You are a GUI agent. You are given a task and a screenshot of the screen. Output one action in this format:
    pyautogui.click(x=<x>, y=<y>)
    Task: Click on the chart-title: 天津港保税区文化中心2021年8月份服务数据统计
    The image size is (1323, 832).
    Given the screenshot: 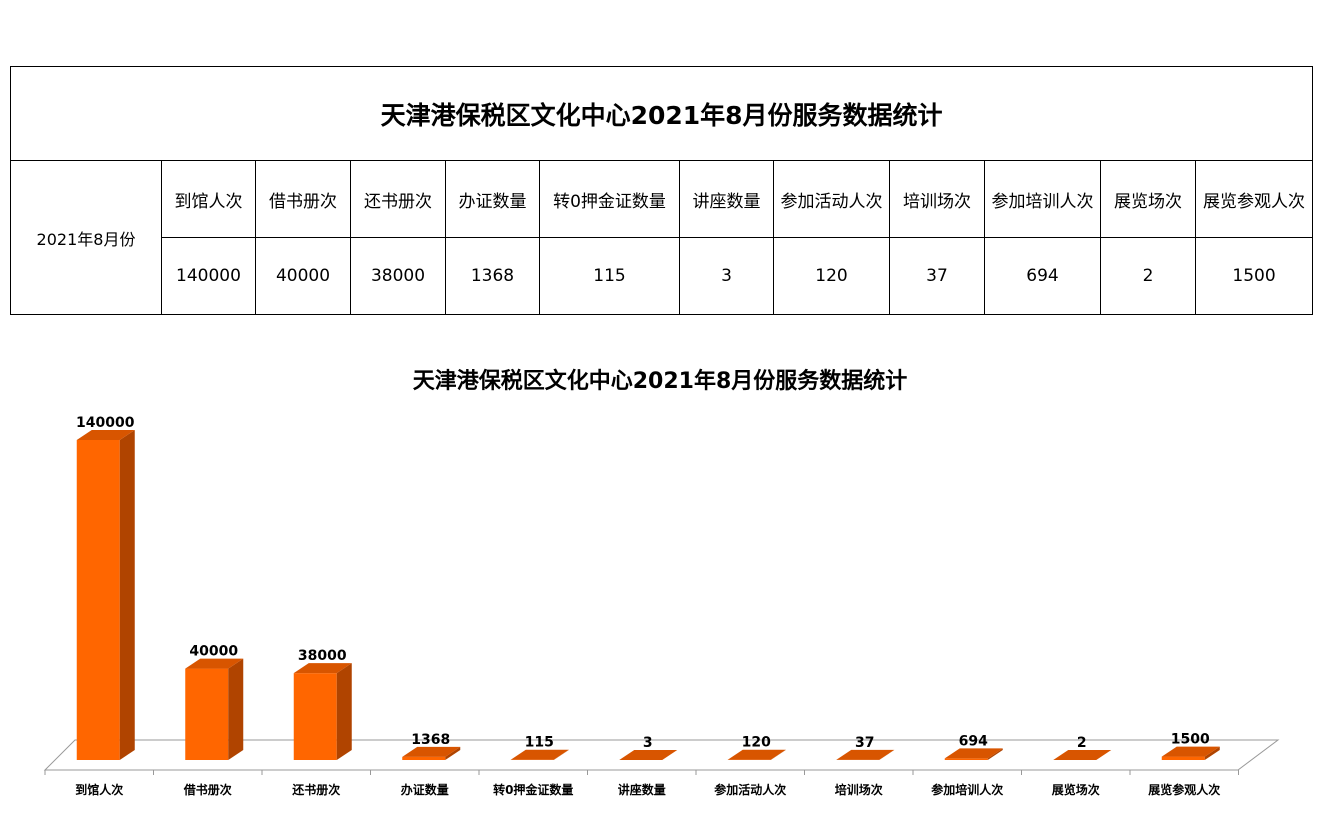 What is the action you would take?
    pyautogui.click(x=660, y=381)
    